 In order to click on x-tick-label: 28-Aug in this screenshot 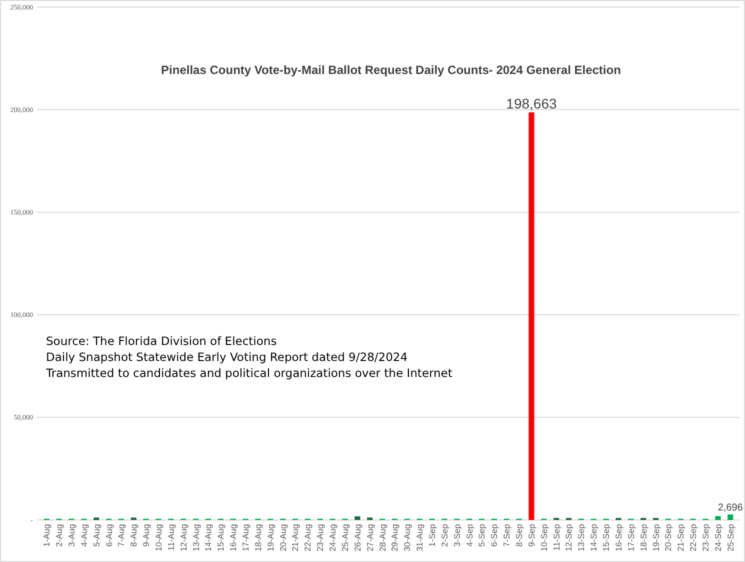, I will do `click(382, 538)`.